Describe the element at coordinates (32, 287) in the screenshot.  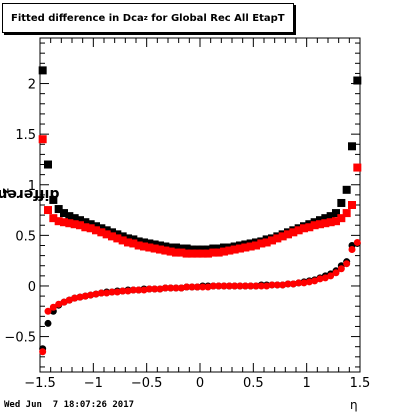
I see `y-tick-label: 0` at that location.